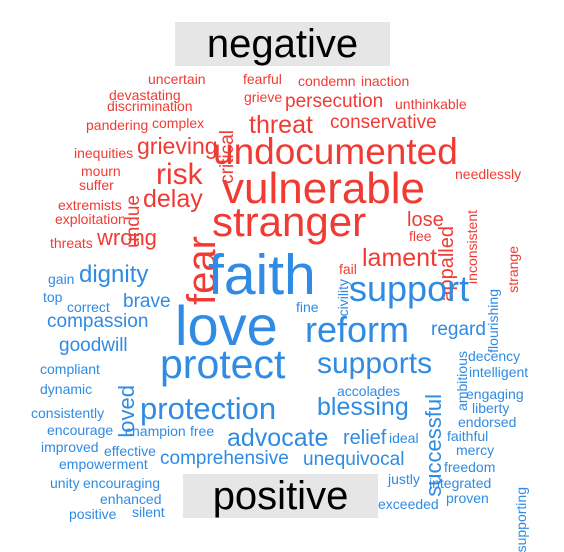  I want to click on negative-word: lose, so click(425, 220).